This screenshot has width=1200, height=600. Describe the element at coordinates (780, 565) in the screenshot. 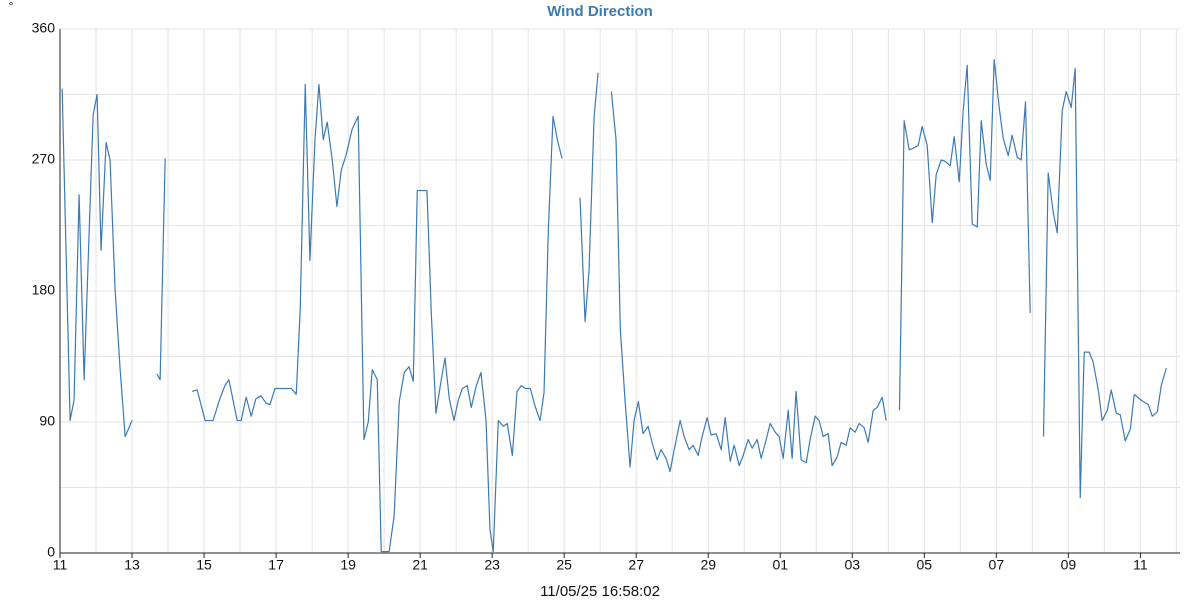

I see `x-tick-label: 01` at that location.